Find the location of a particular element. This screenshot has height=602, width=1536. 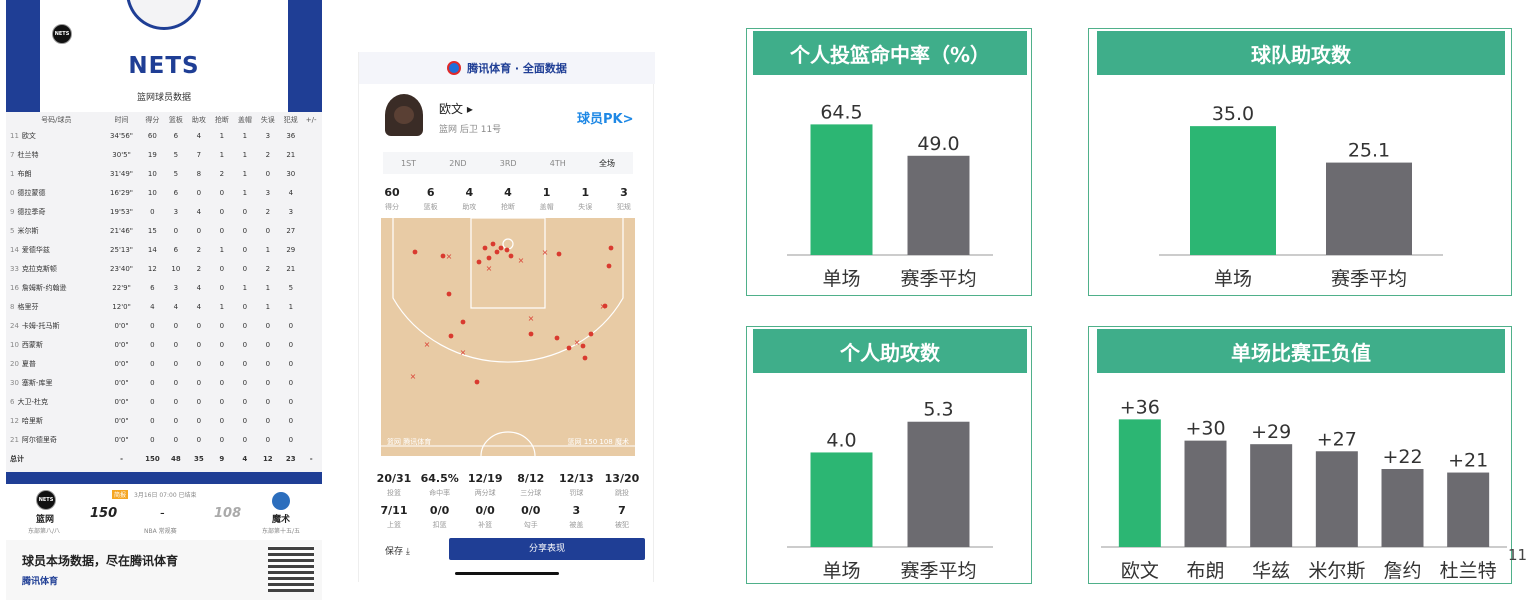

table-cell: 10 is located at coordinates (152, 173).